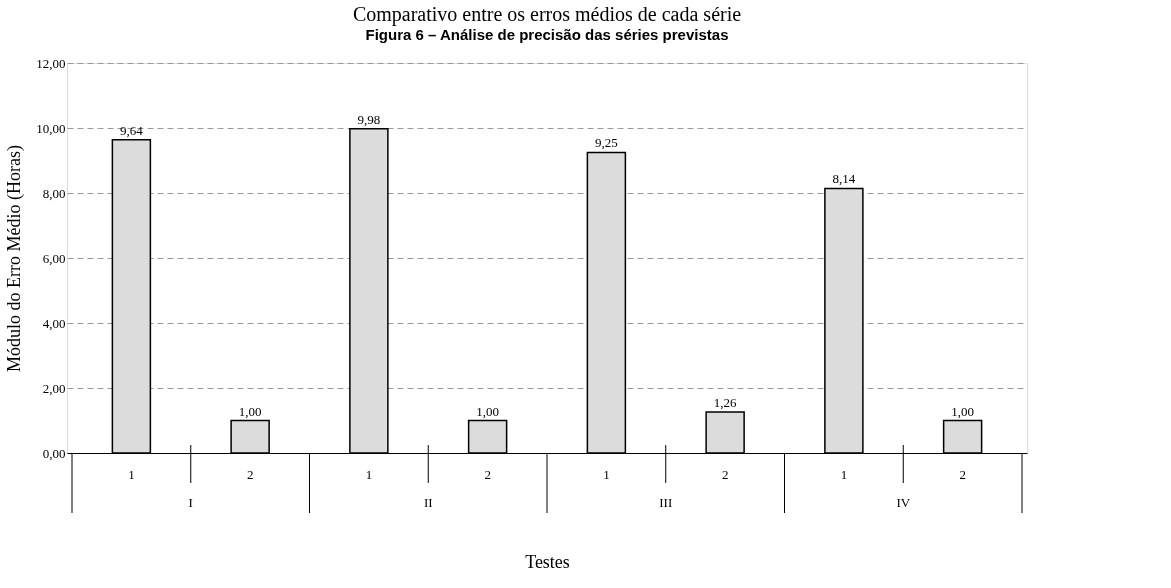 This screenshot has height=588, width=1171. I want to click on text: I, so click(190, 502).